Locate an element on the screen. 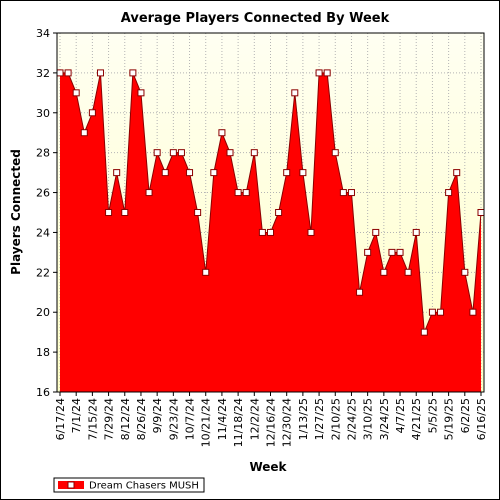  x-tick-label: 6/16/25 is located at coordinates (481, 419).